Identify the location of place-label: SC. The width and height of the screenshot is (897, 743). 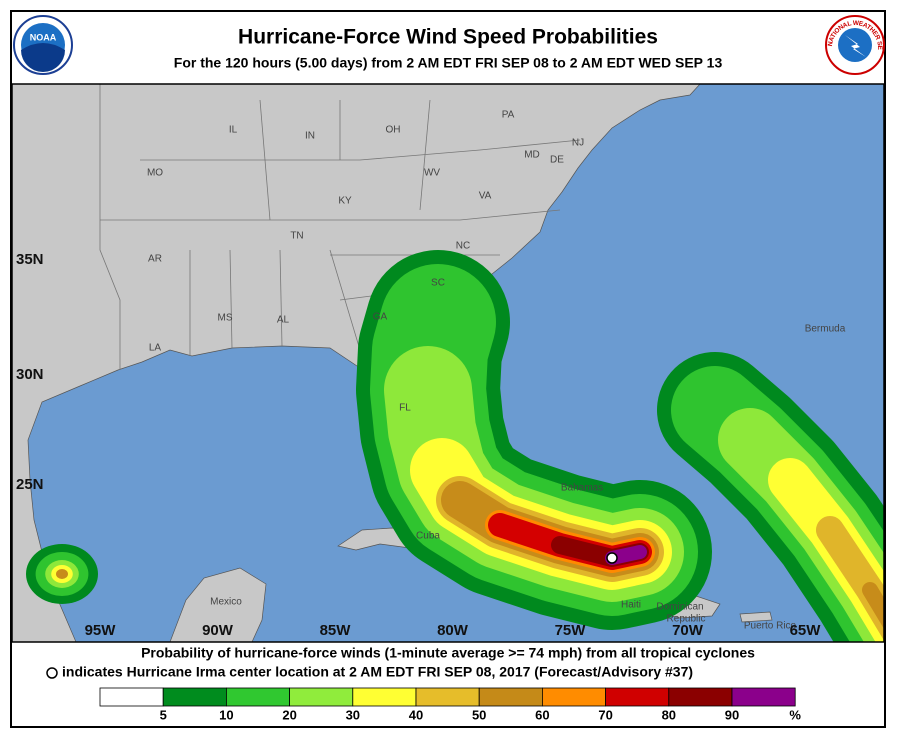
(438, 283).